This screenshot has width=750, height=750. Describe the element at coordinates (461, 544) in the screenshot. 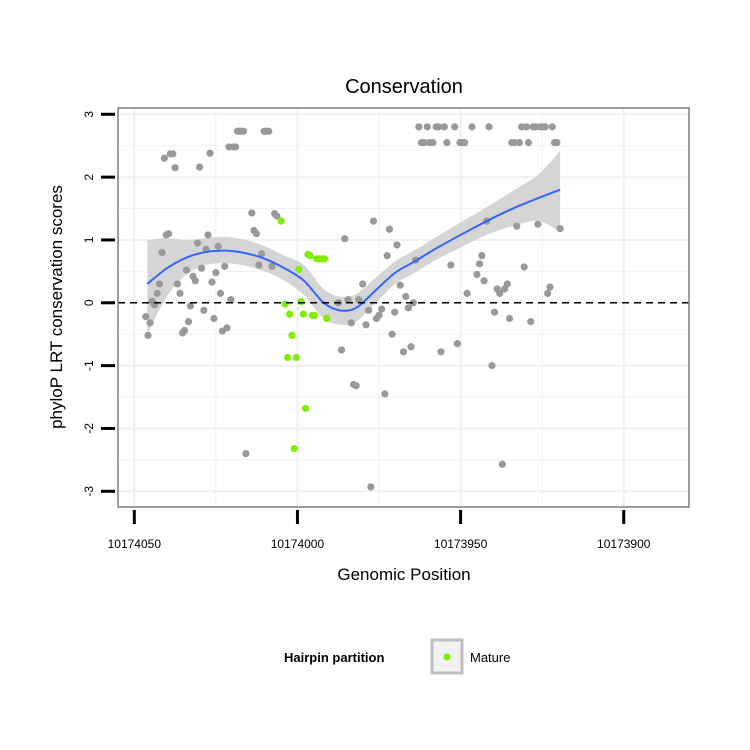

I see `x-tick-label: 10173950` at that location.